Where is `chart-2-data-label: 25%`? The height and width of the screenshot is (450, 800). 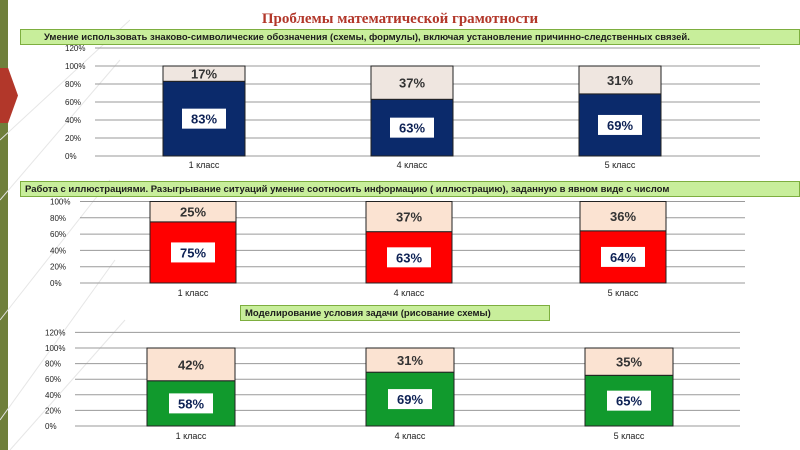 chart-2-data-label: 25% is located at coordinates (193, 212).